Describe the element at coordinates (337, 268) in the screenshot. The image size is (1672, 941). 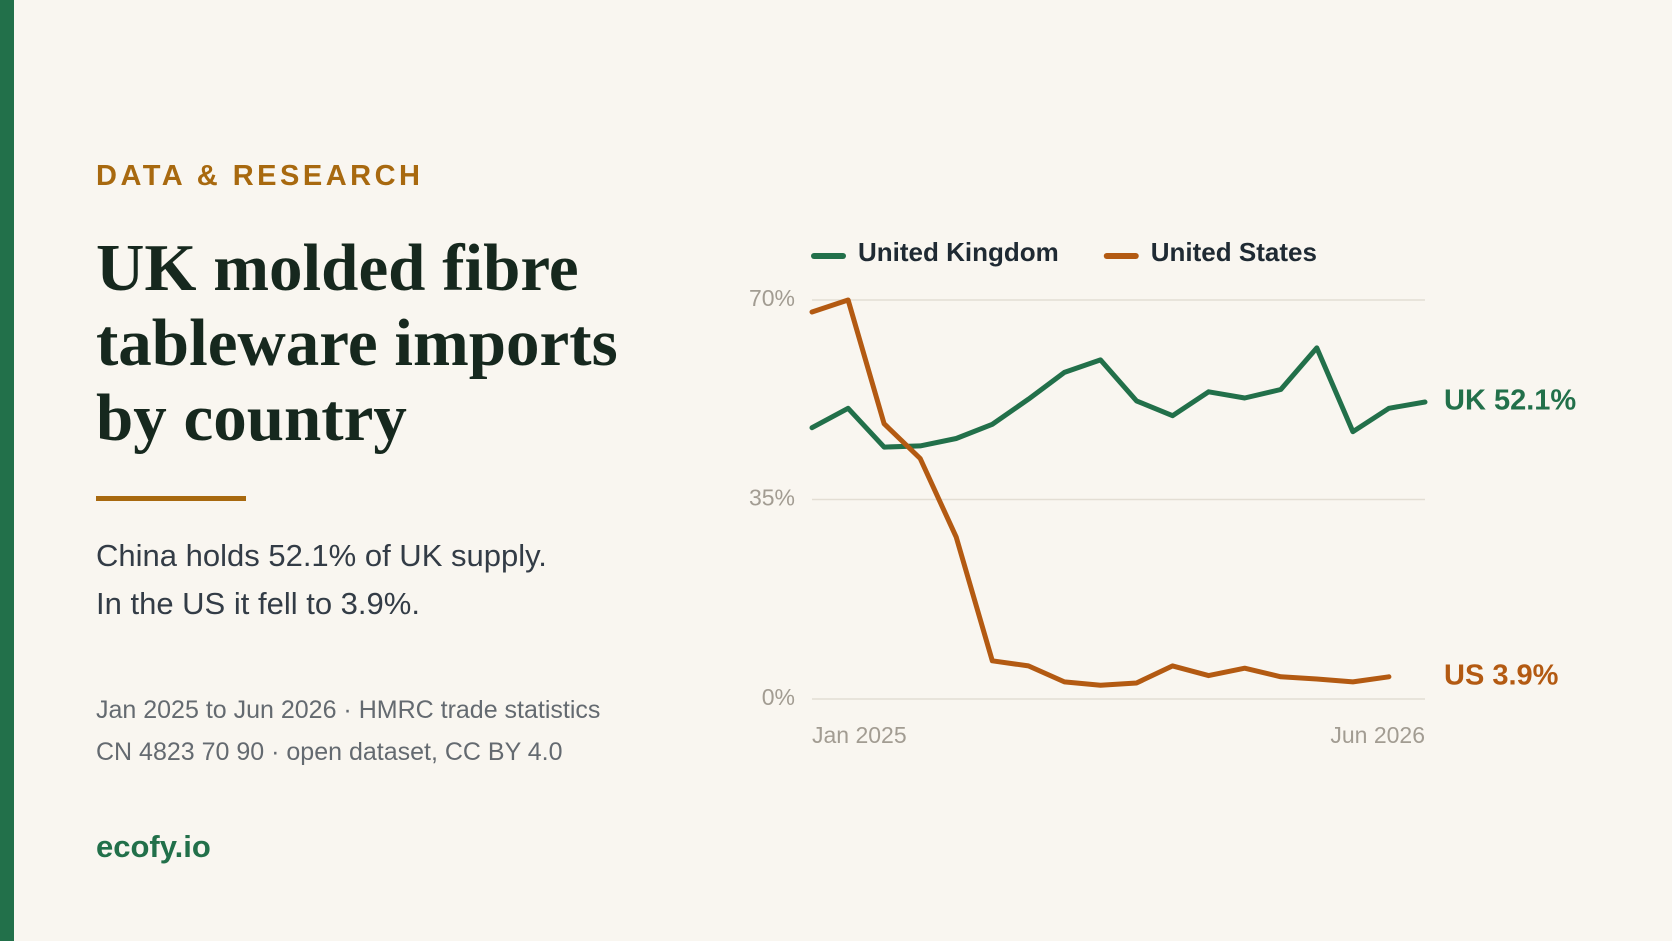
I see `title-line: UK molded fibre` at that location.